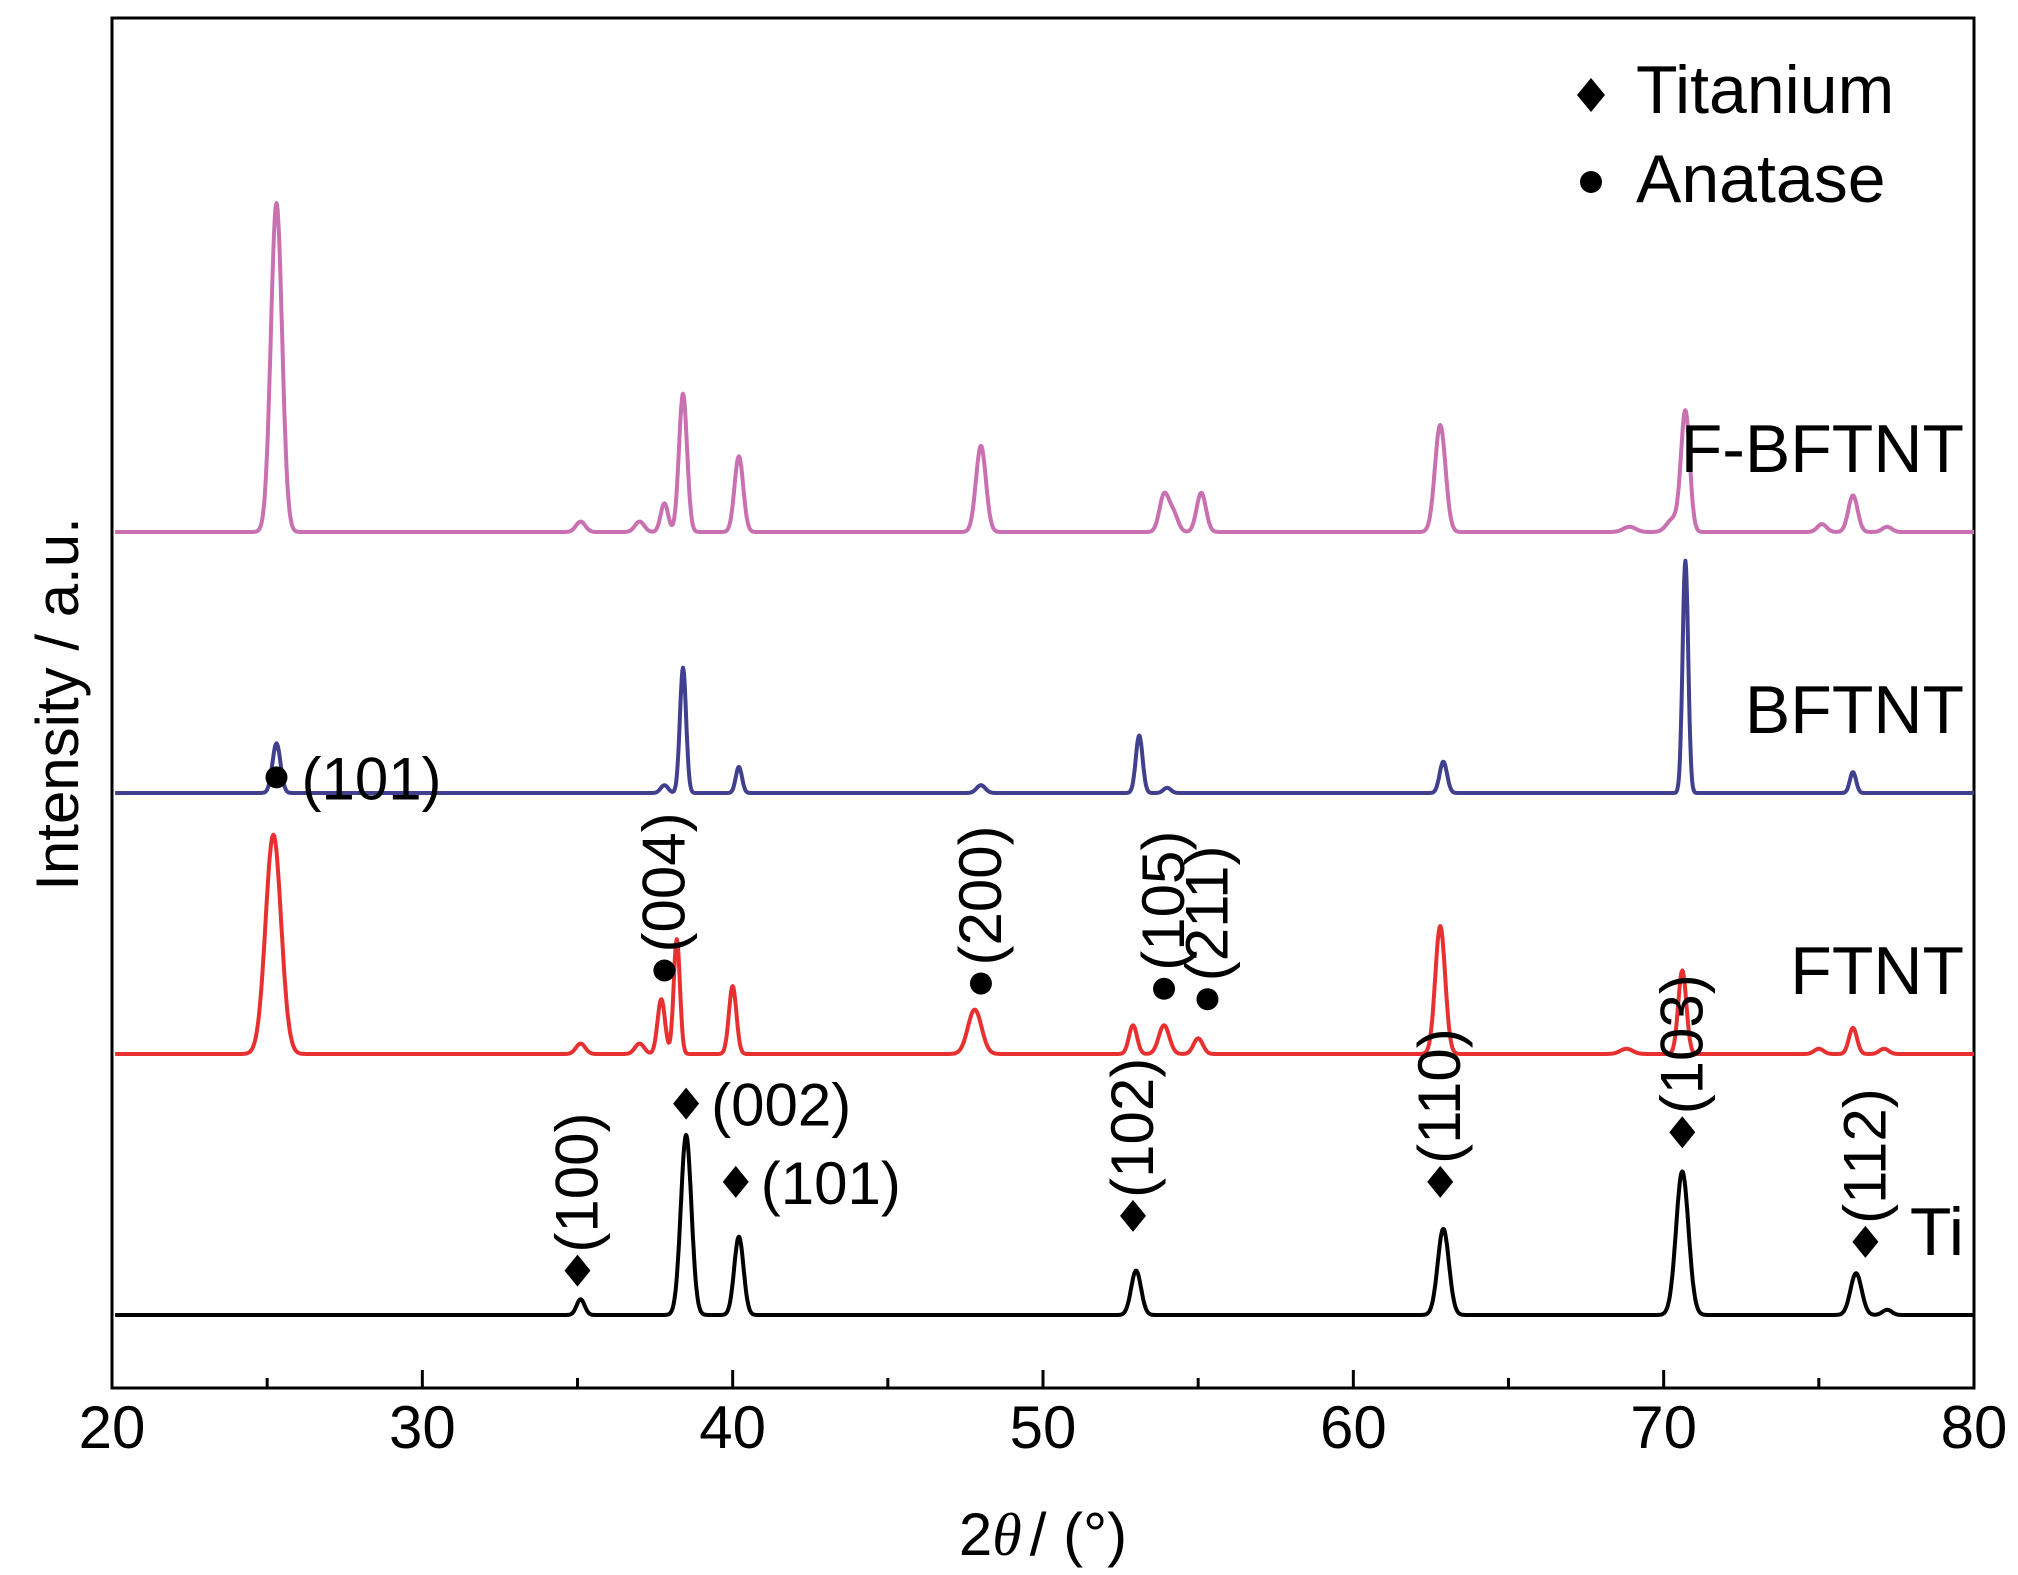  I want to click on legend: Titanium Anatase, so click(1735, 134).